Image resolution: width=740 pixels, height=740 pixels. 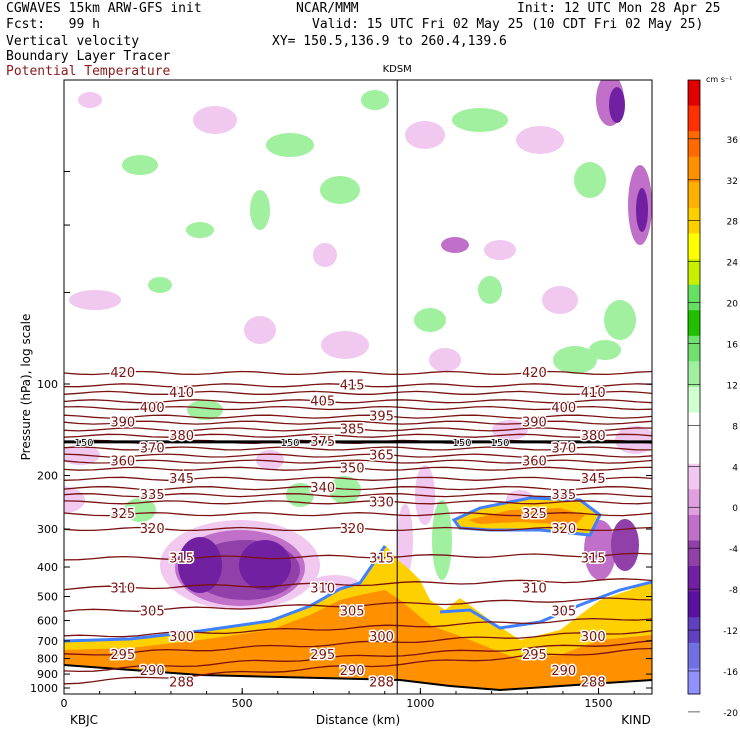 What do you see at coordinates (104, 8) in the screenshot?
I see `model-title: CGWAVES 15km ARW-GFS init` at bounding box center [104, 8].